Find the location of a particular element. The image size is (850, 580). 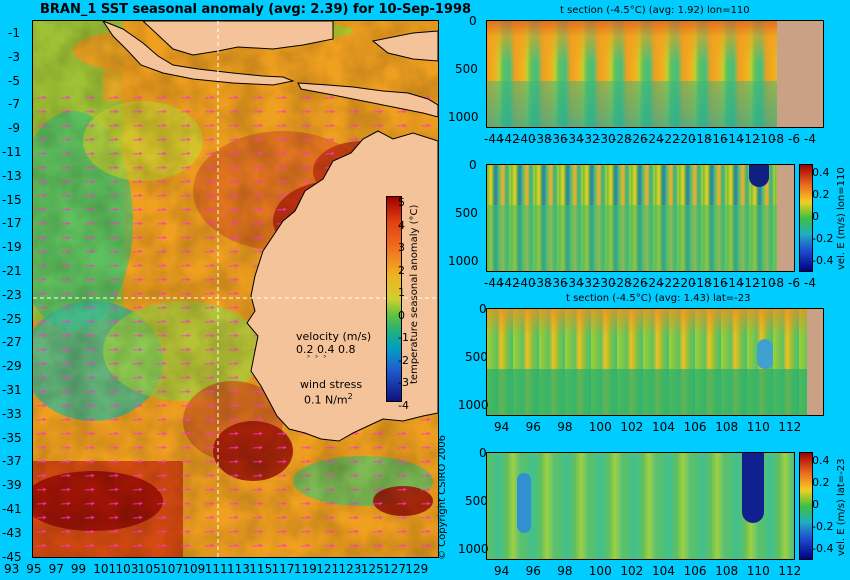

section-x-tick: -36 is located at coordinates (558, 139).